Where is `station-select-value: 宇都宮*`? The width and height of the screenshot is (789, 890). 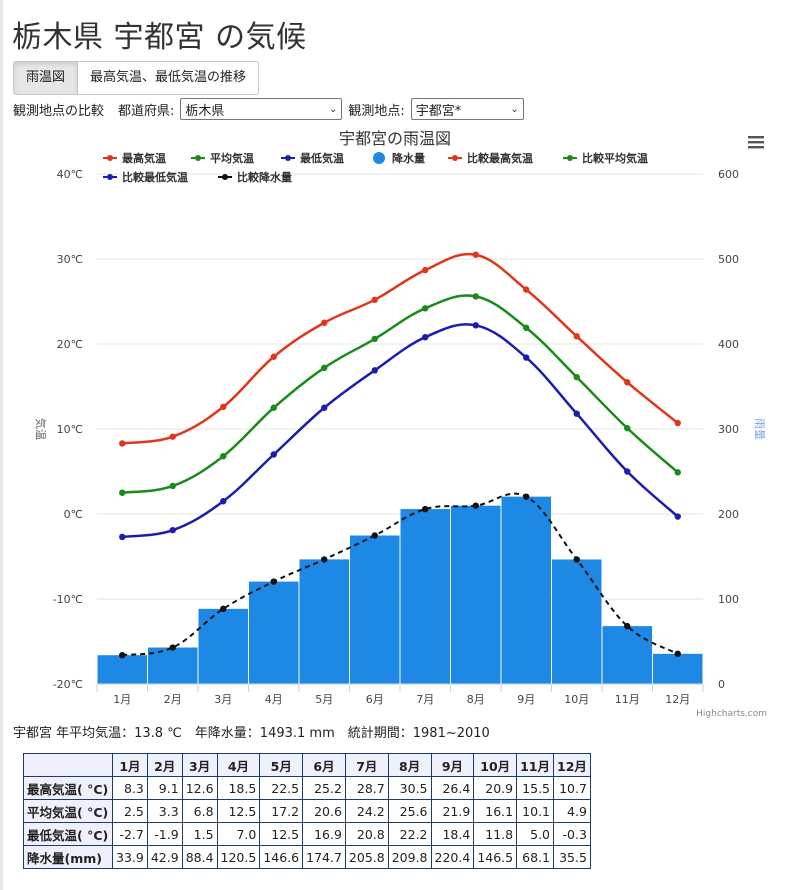 station-select-value: 宇都宮* is located at coordinates (438, 111).